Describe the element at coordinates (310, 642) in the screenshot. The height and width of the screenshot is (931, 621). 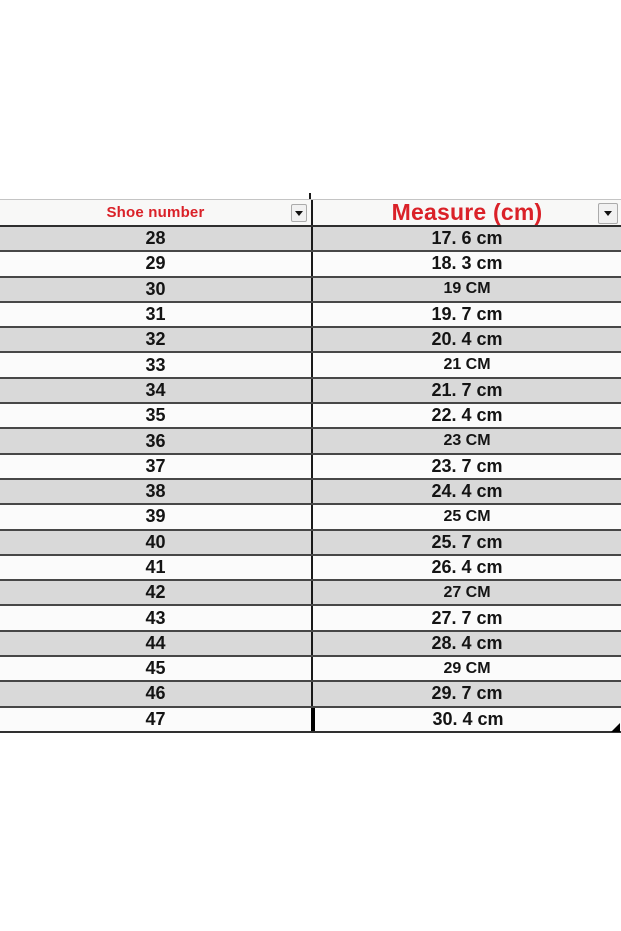
I see `table-row: 44 28. 4 cm` at that location.